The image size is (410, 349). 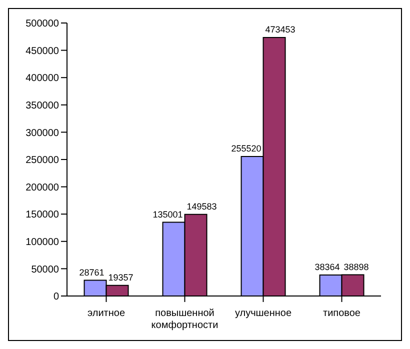 I want to click on y-tick-label: 350000, so click(x=43, y=106).